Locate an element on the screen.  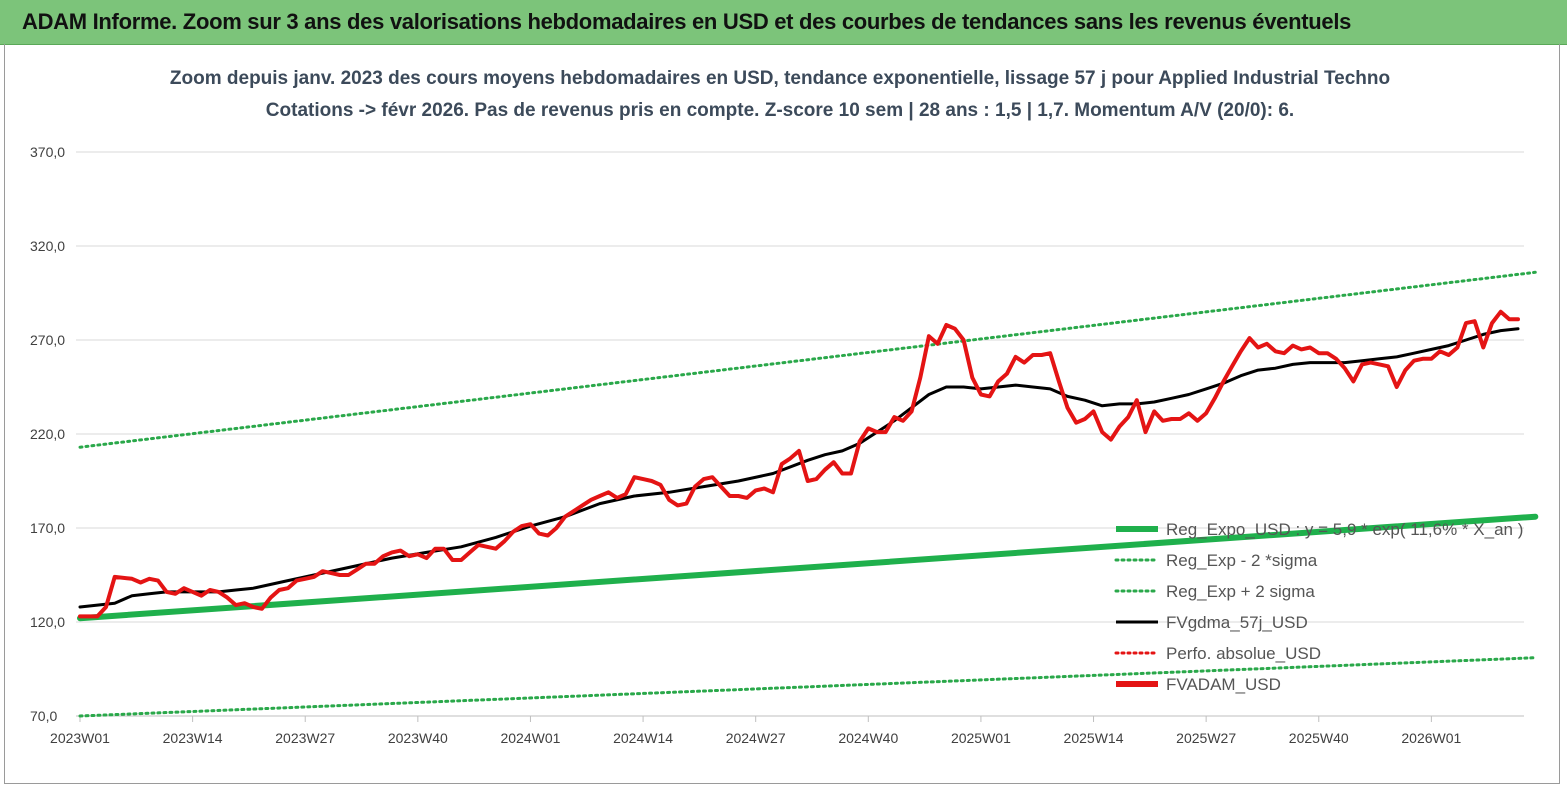
x-tick-label: 2025W27 is located at coordinates (1206, 738).